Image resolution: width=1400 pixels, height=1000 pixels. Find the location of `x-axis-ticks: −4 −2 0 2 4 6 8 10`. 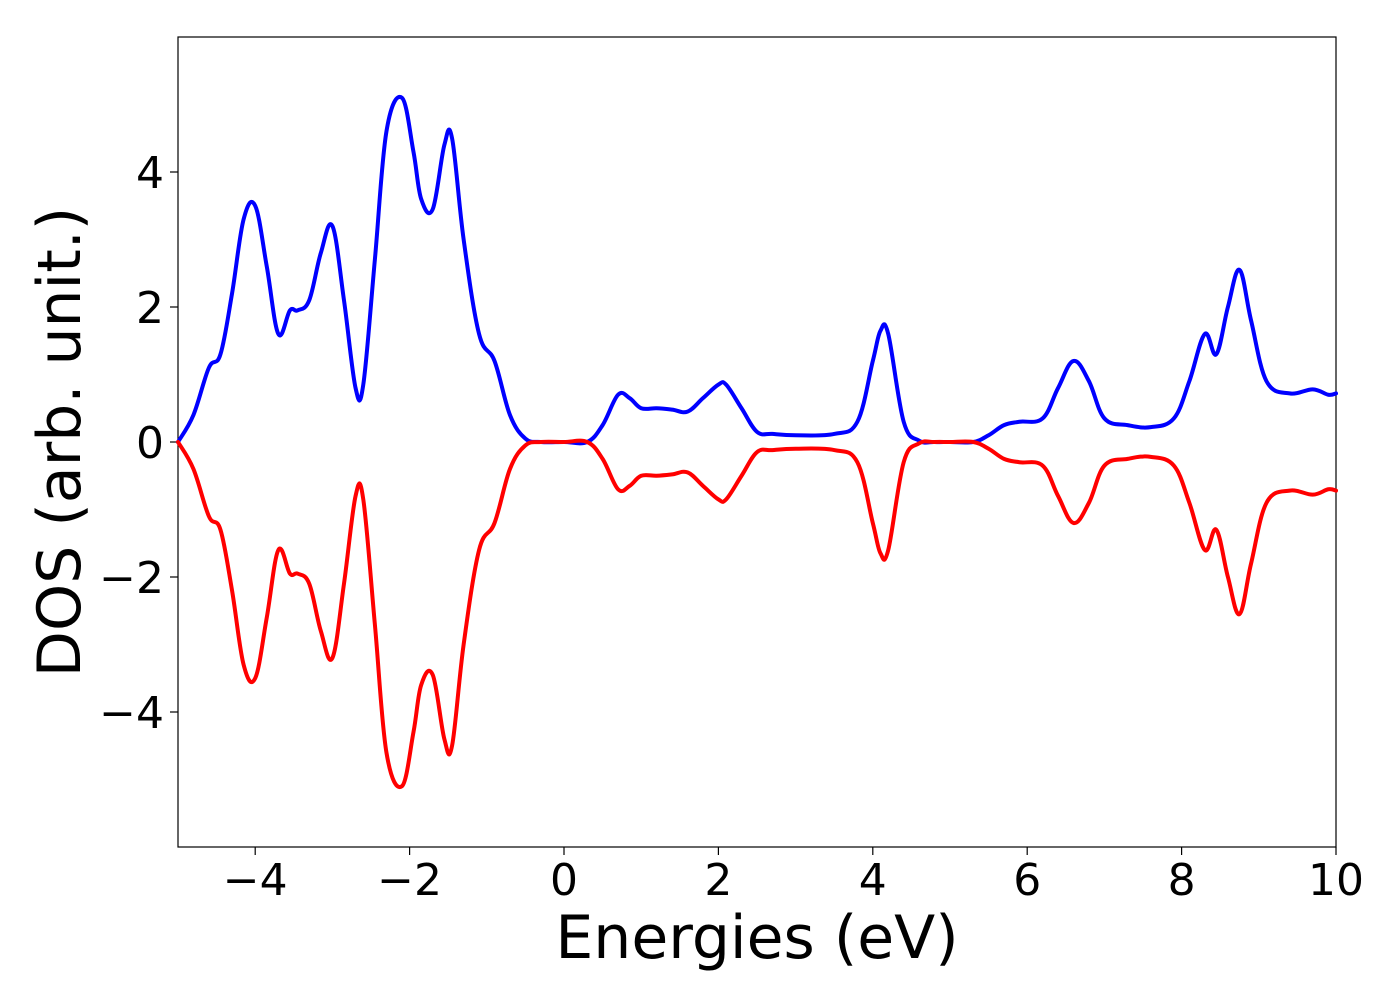

x-axis-ticks: −4 −2 0 2 4 6 8 10 is located at coordinates (793, 876).